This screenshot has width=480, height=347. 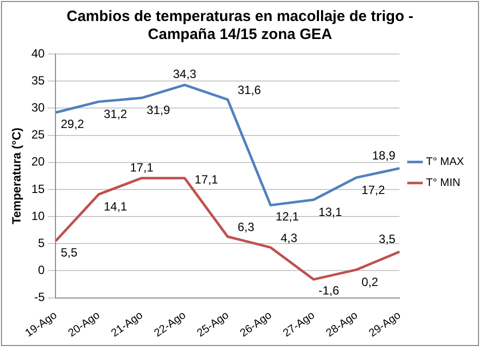 I want to click on y-tick-label: 5, so click(x=42, y=243).